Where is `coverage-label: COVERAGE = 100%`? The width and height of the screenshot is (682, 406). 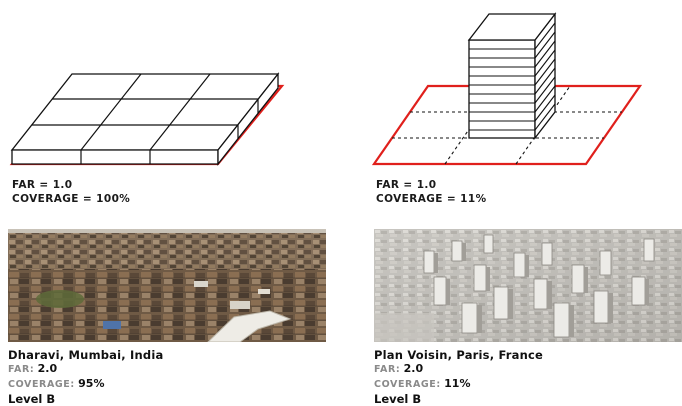
coverage-label: COVERAGE = 100% is located at coordinates (71, 199).